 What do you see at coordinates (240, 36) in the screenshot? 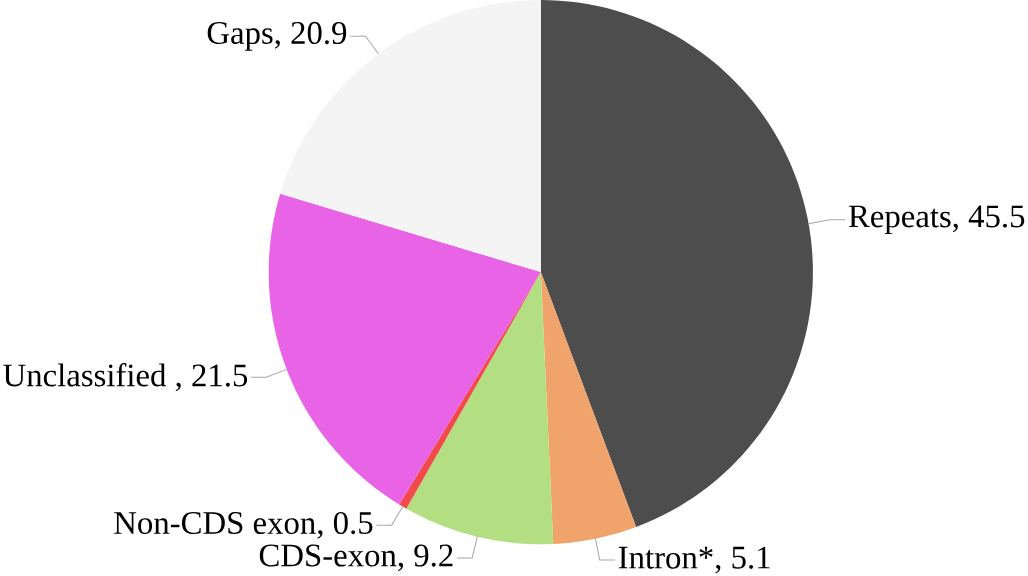
I see `slice-label: Gaps` at bounding box center [240, 36].